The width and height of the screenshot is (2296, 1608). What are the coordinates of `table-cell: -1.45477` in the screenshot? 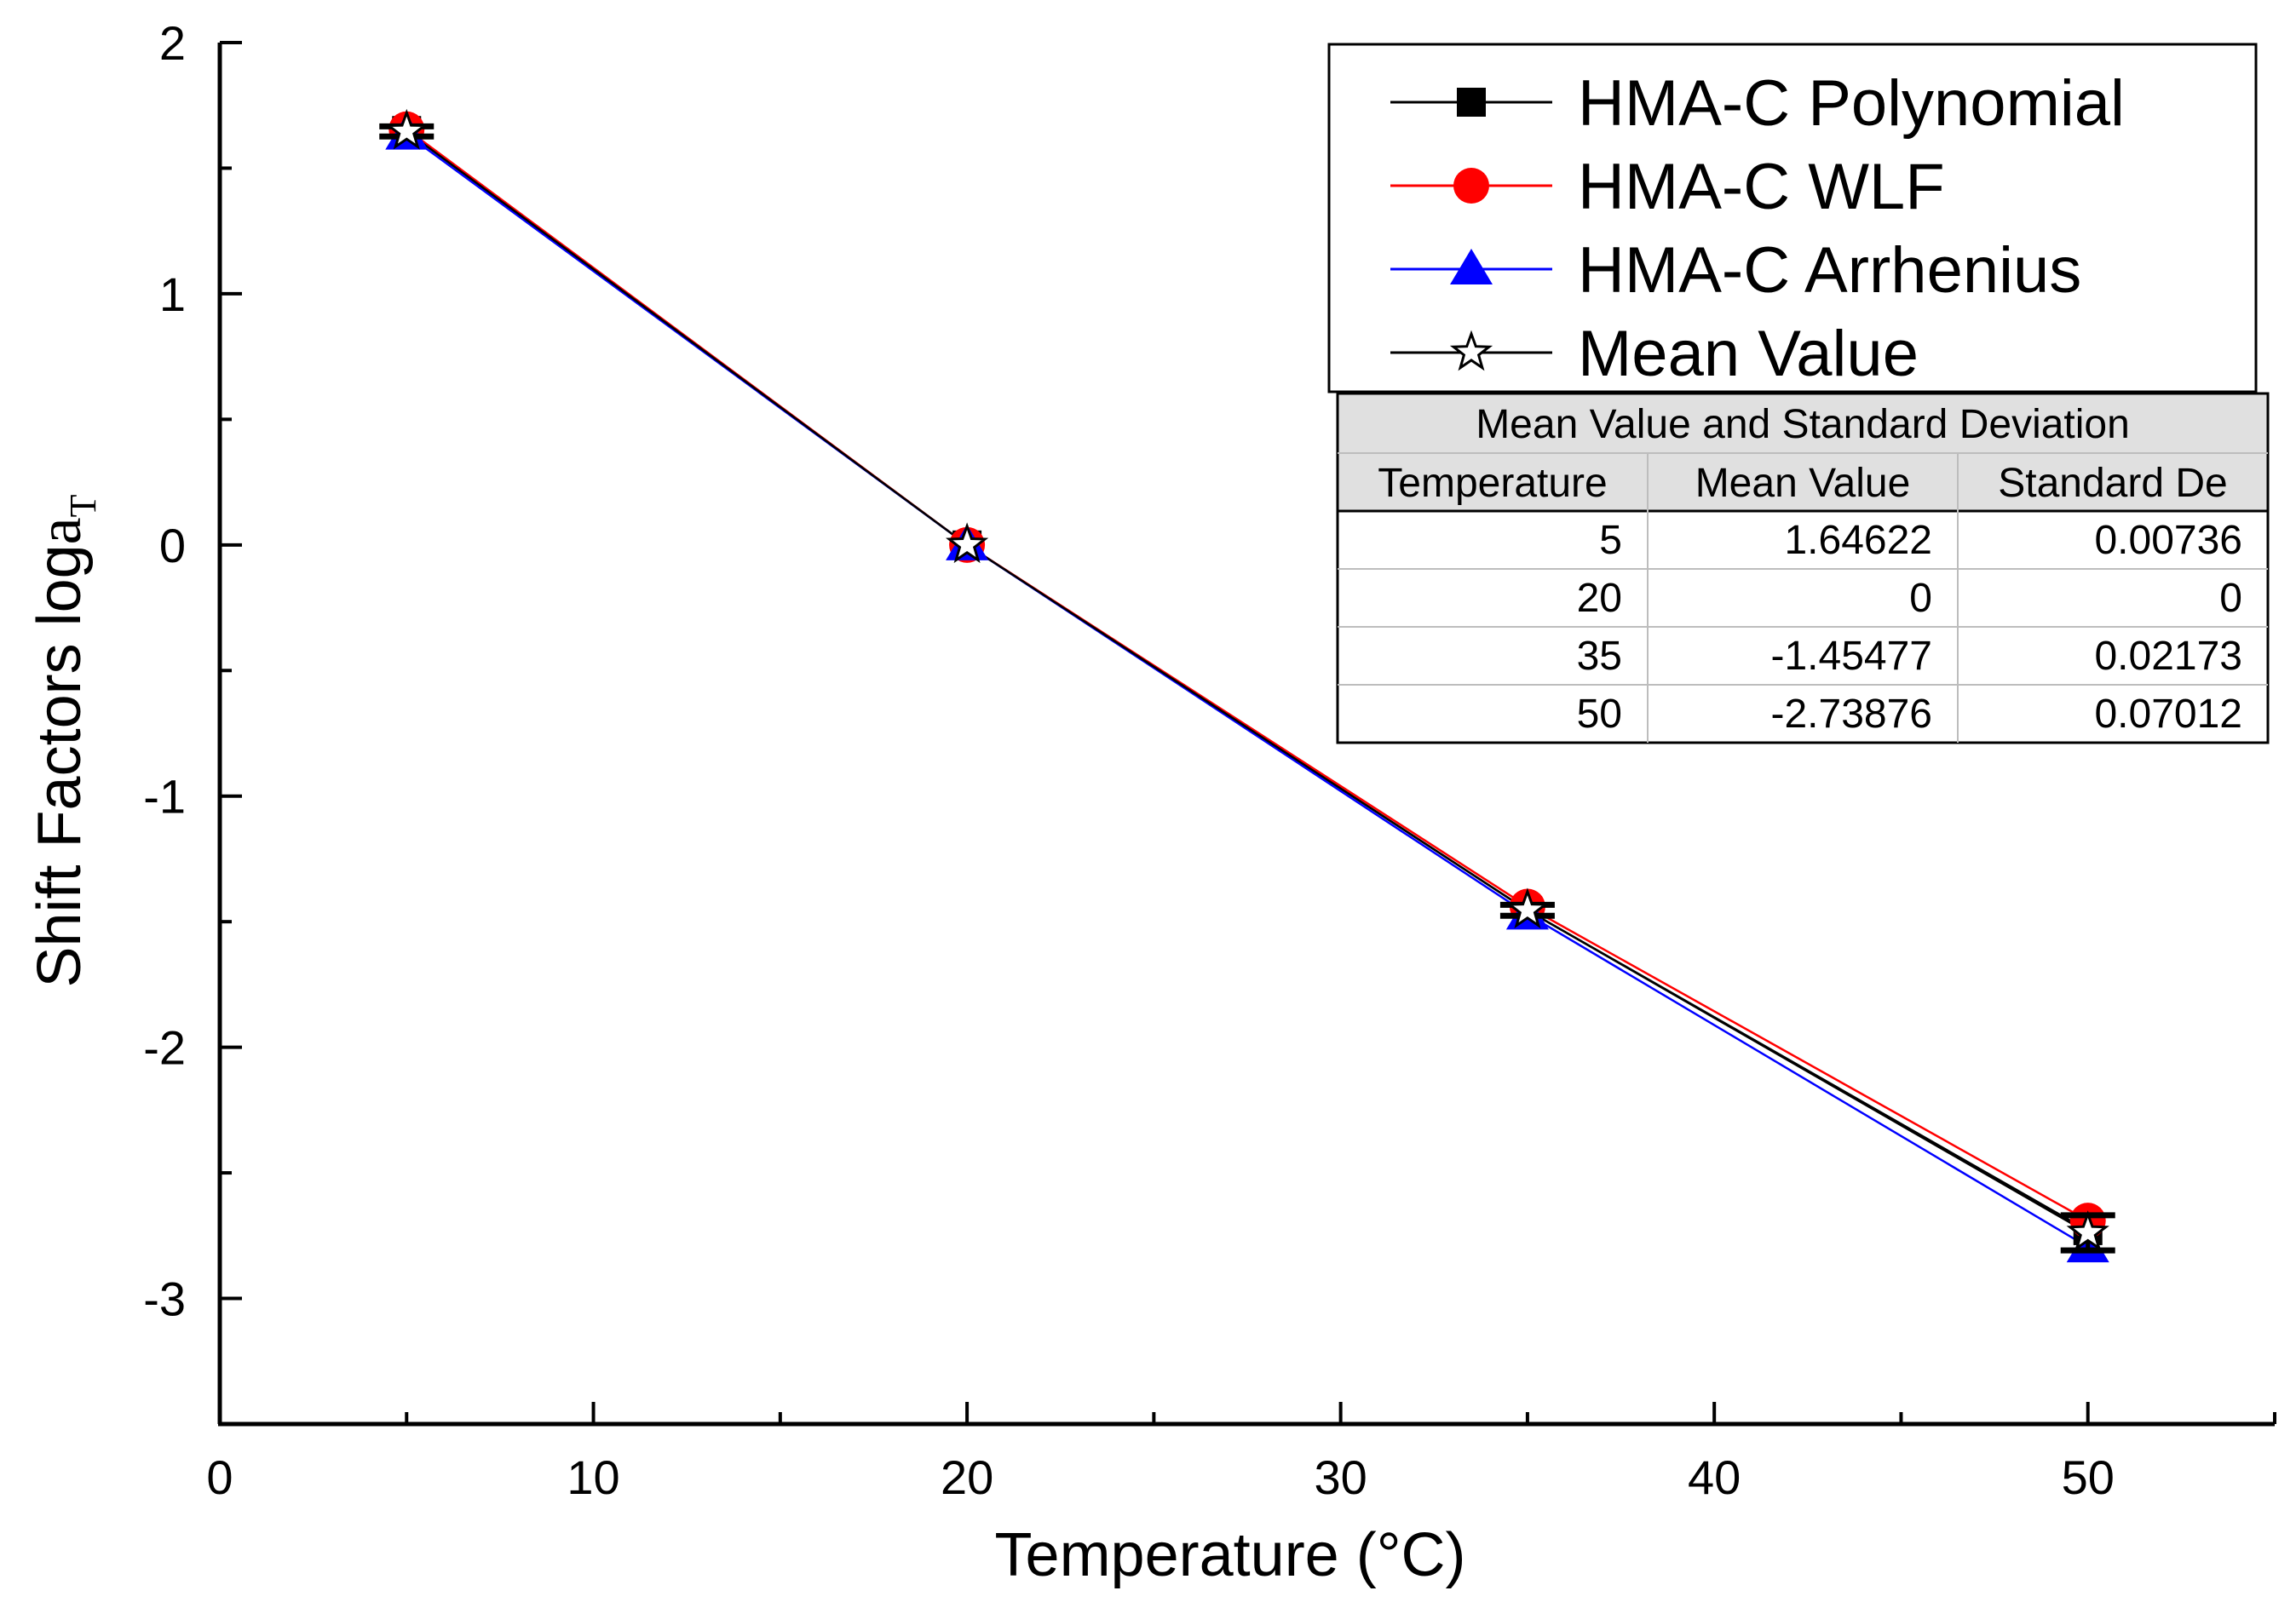 It's located at (1852, 656).